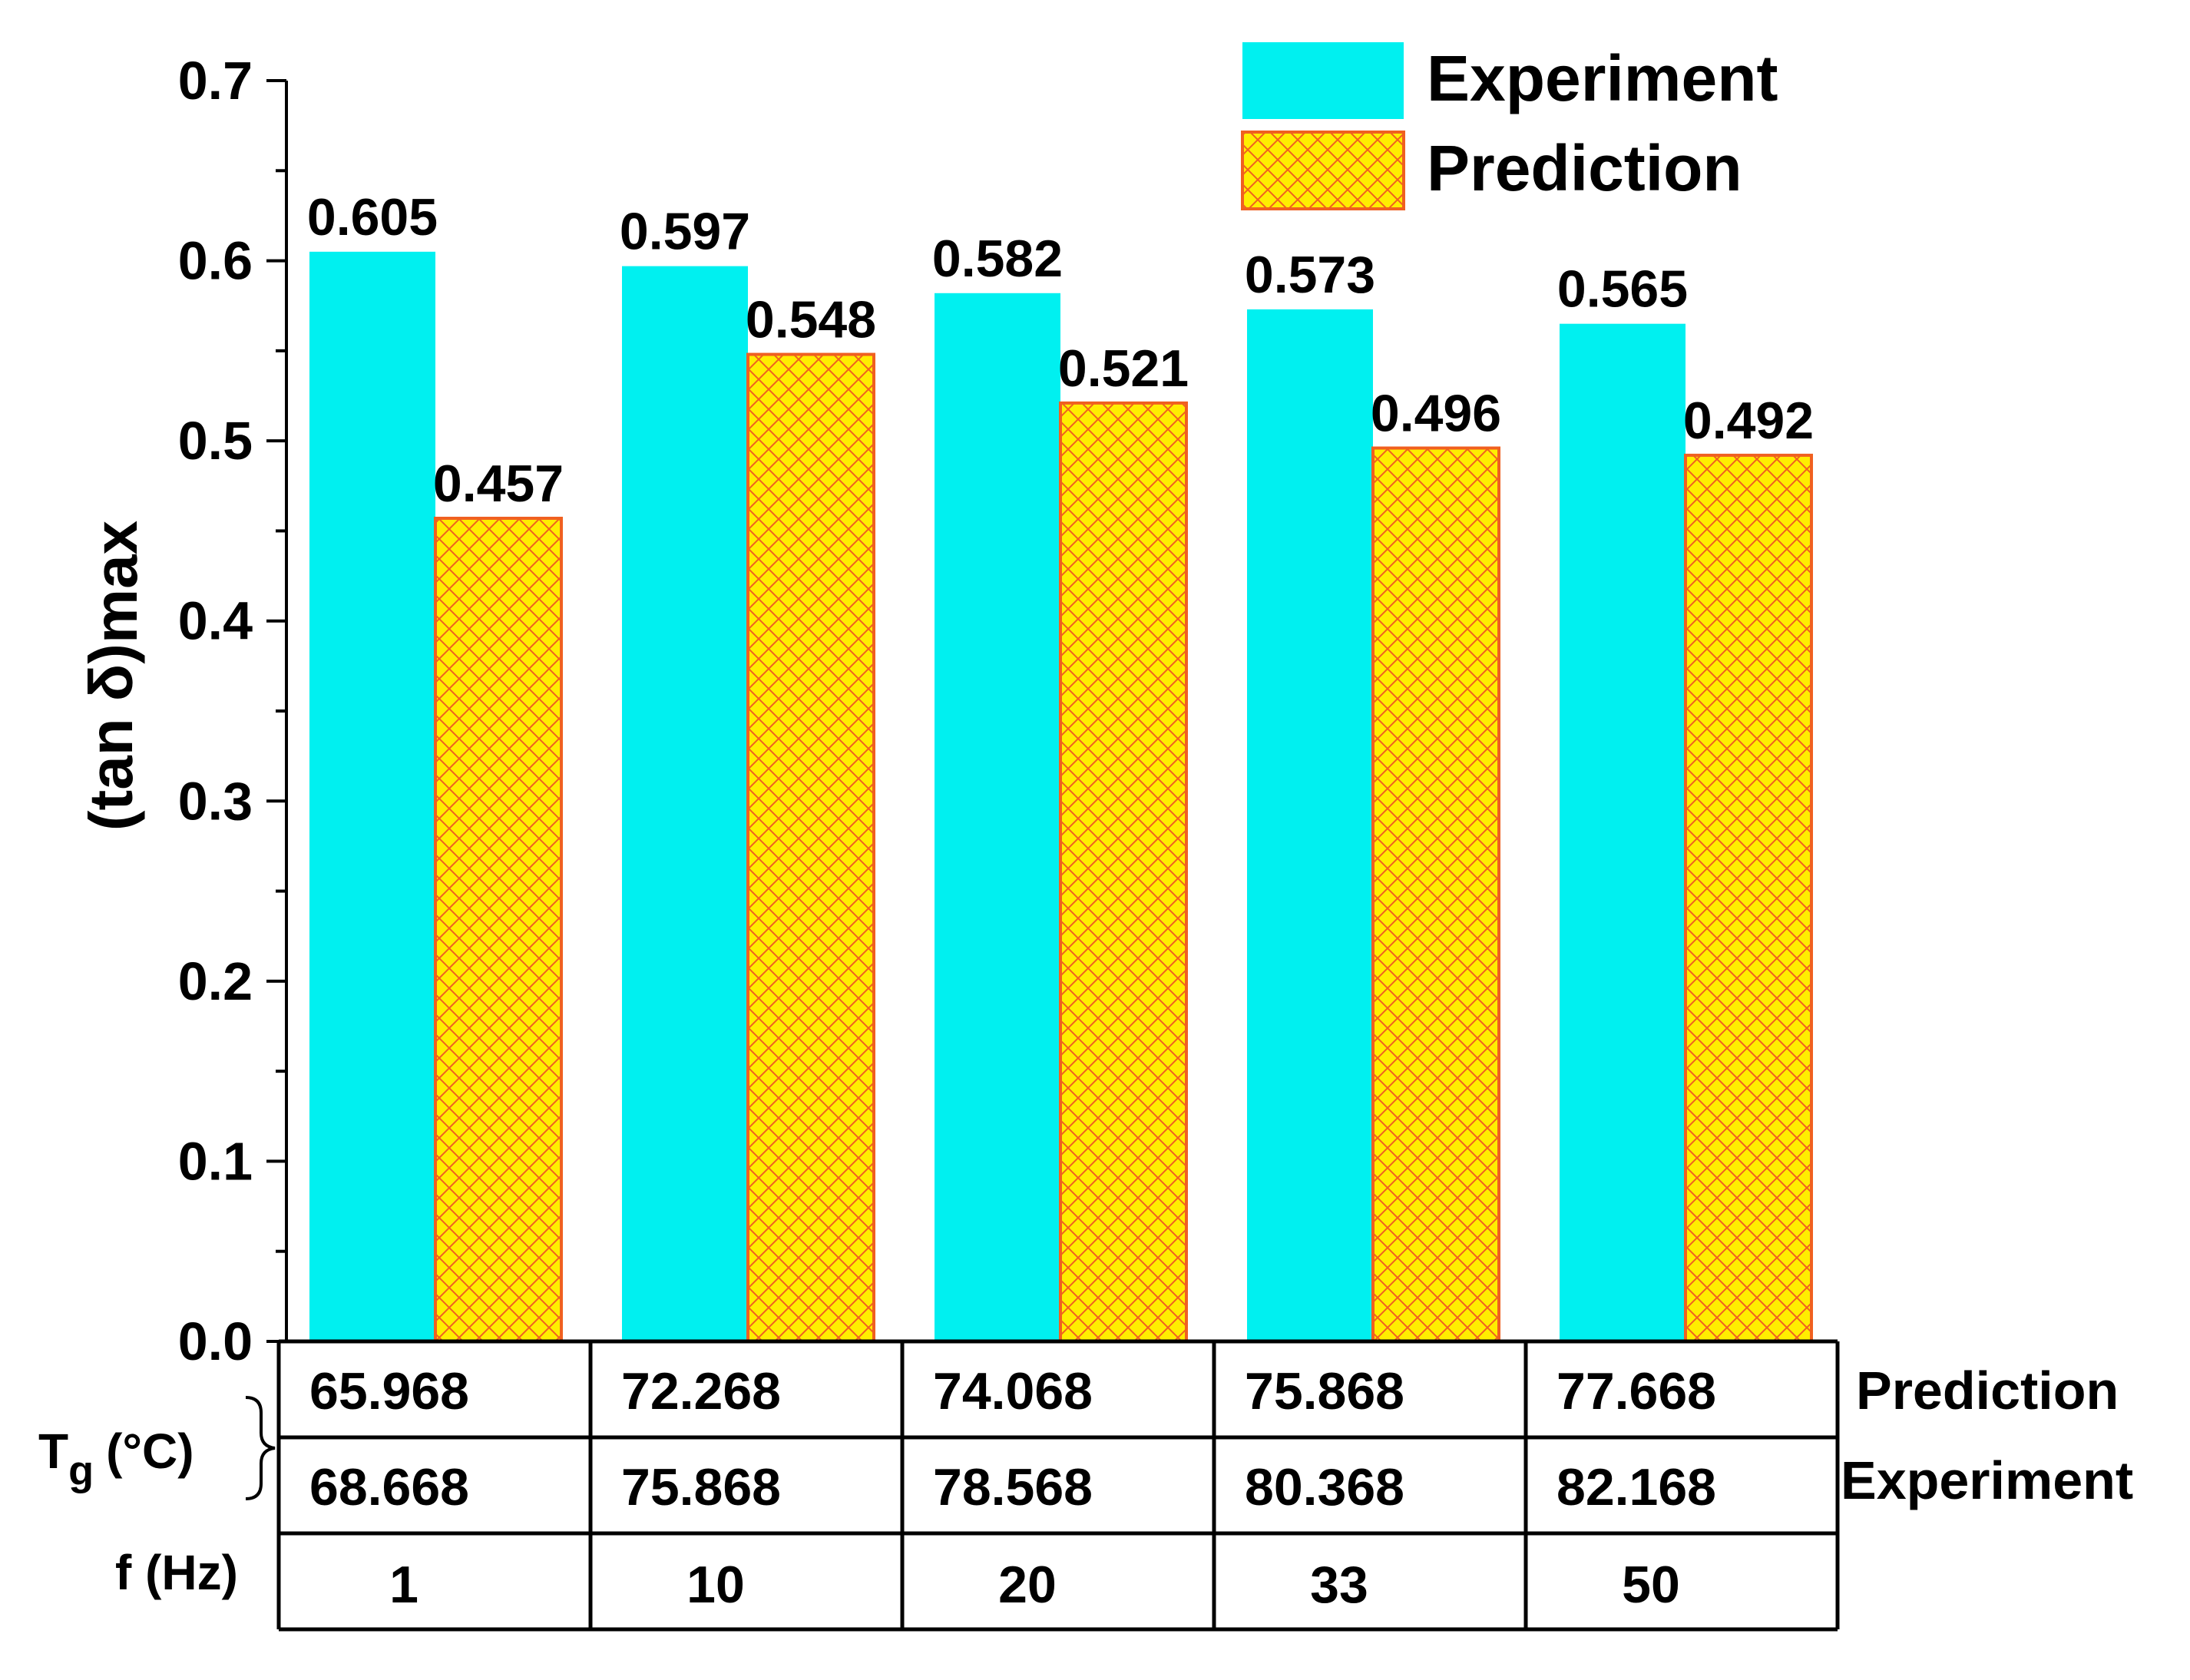 Image resolution: width=2190 pixels, height=1680 pixels. I want to click on y-tick-label: 0.5, so click(215, 441).